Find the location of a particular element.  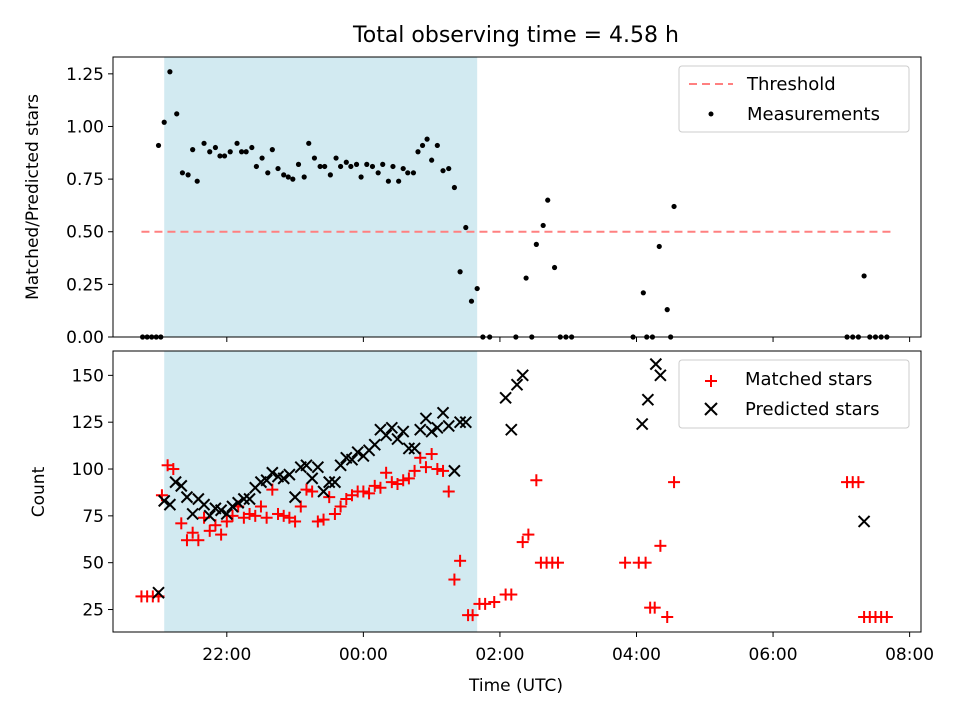

figure-title: Total observing time = 4.58 h is located at coordinates (515, 35).